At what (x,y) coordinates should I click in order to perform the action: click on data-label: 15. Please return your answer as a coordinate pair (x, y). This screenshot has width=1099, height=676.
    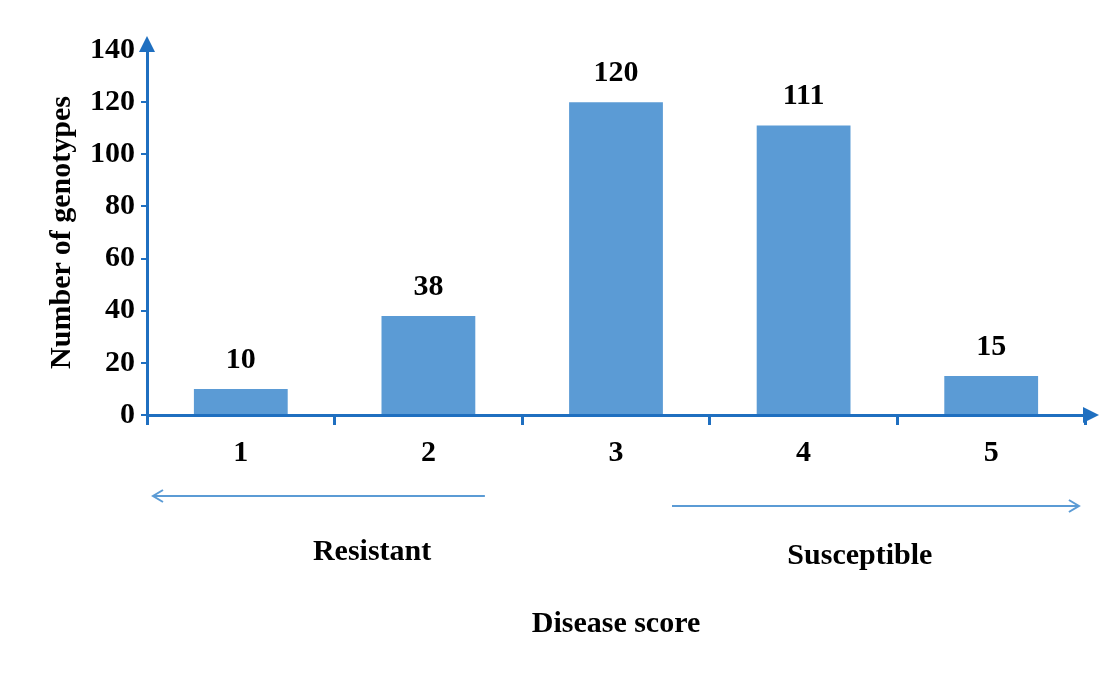
    Looking at the image, I should click on (991, 344).